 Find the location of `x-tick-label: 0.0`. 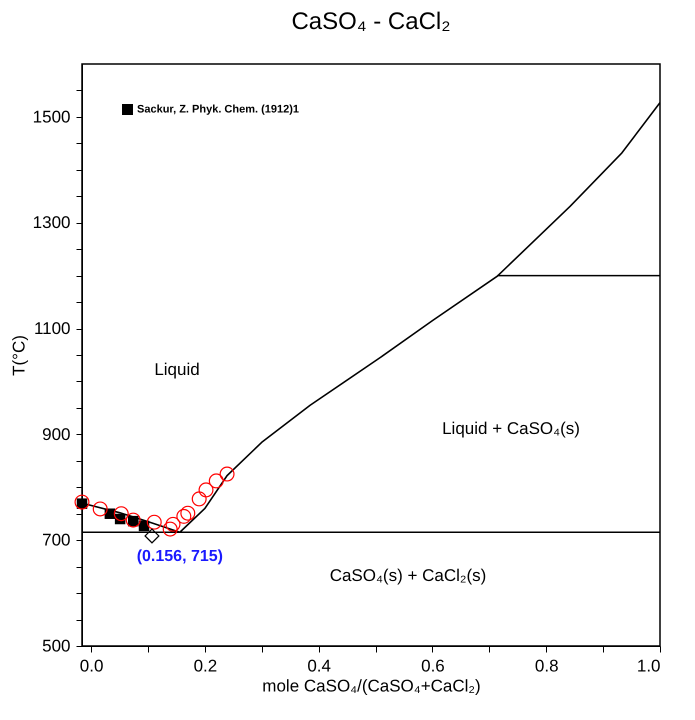

x-tick-label: 0.0 is located at coordinates (92, 666).